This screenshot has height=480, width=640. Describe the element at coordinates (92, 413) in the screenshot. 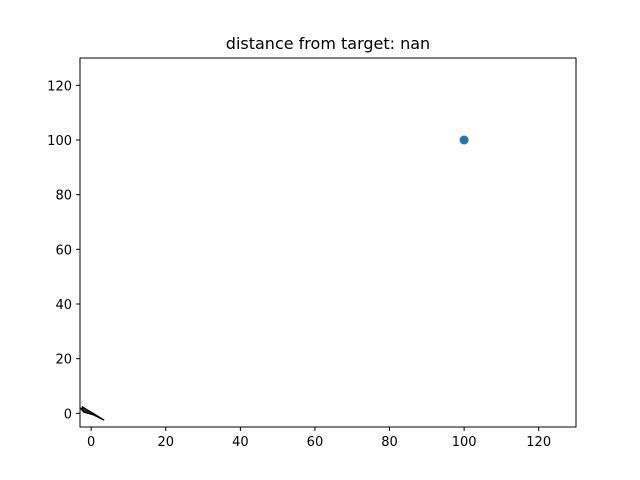

I see `trajectory-line` at that location.